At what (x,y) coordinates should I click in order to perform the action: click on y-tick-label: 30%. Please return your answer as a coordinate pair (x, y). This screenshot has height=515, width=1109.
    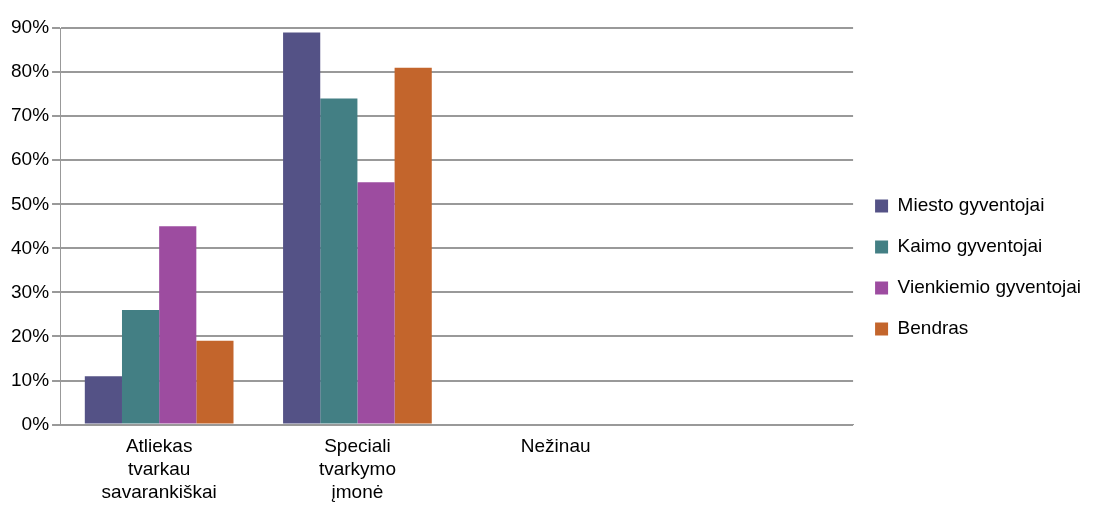
    Looking at the image, I should click on (30, 291).